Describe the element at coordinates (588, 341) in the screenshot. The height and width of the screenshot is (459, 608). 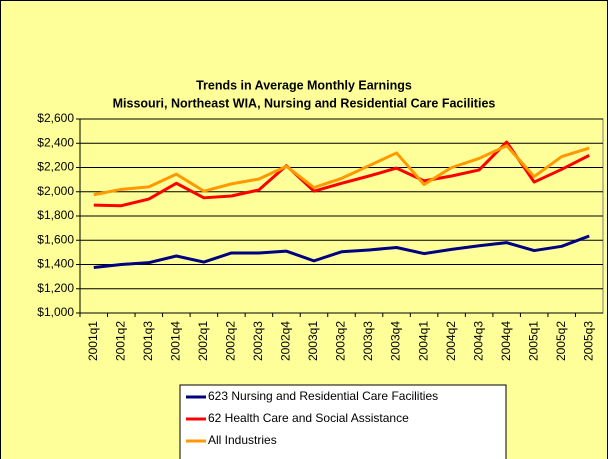
I see `x-tick-label: 2005q3` at that location.